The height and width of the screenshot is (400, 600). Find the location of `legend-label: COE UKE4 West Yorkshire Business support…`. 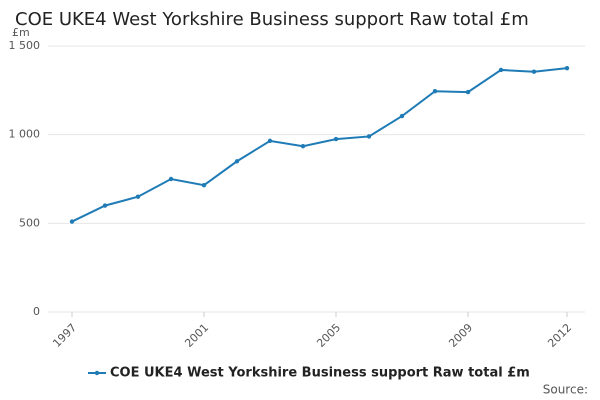

legend-label: COE UKE4 West Yorkshire Business support… is located at coordinates (320, 373).